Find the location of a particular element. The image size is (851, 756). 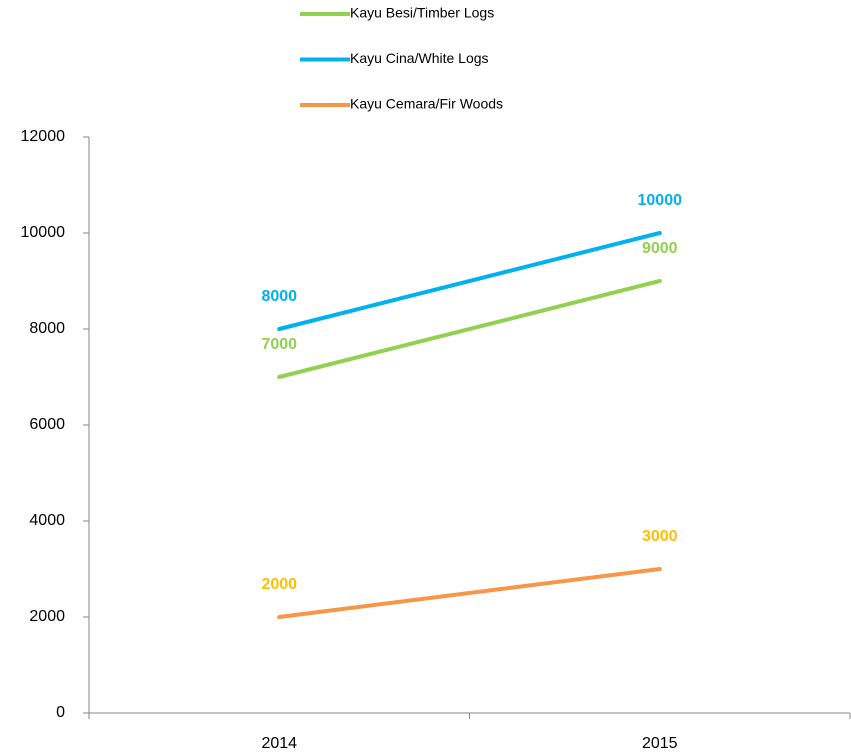

y-tick-label: 8000 is located at coordinates (47, 328).